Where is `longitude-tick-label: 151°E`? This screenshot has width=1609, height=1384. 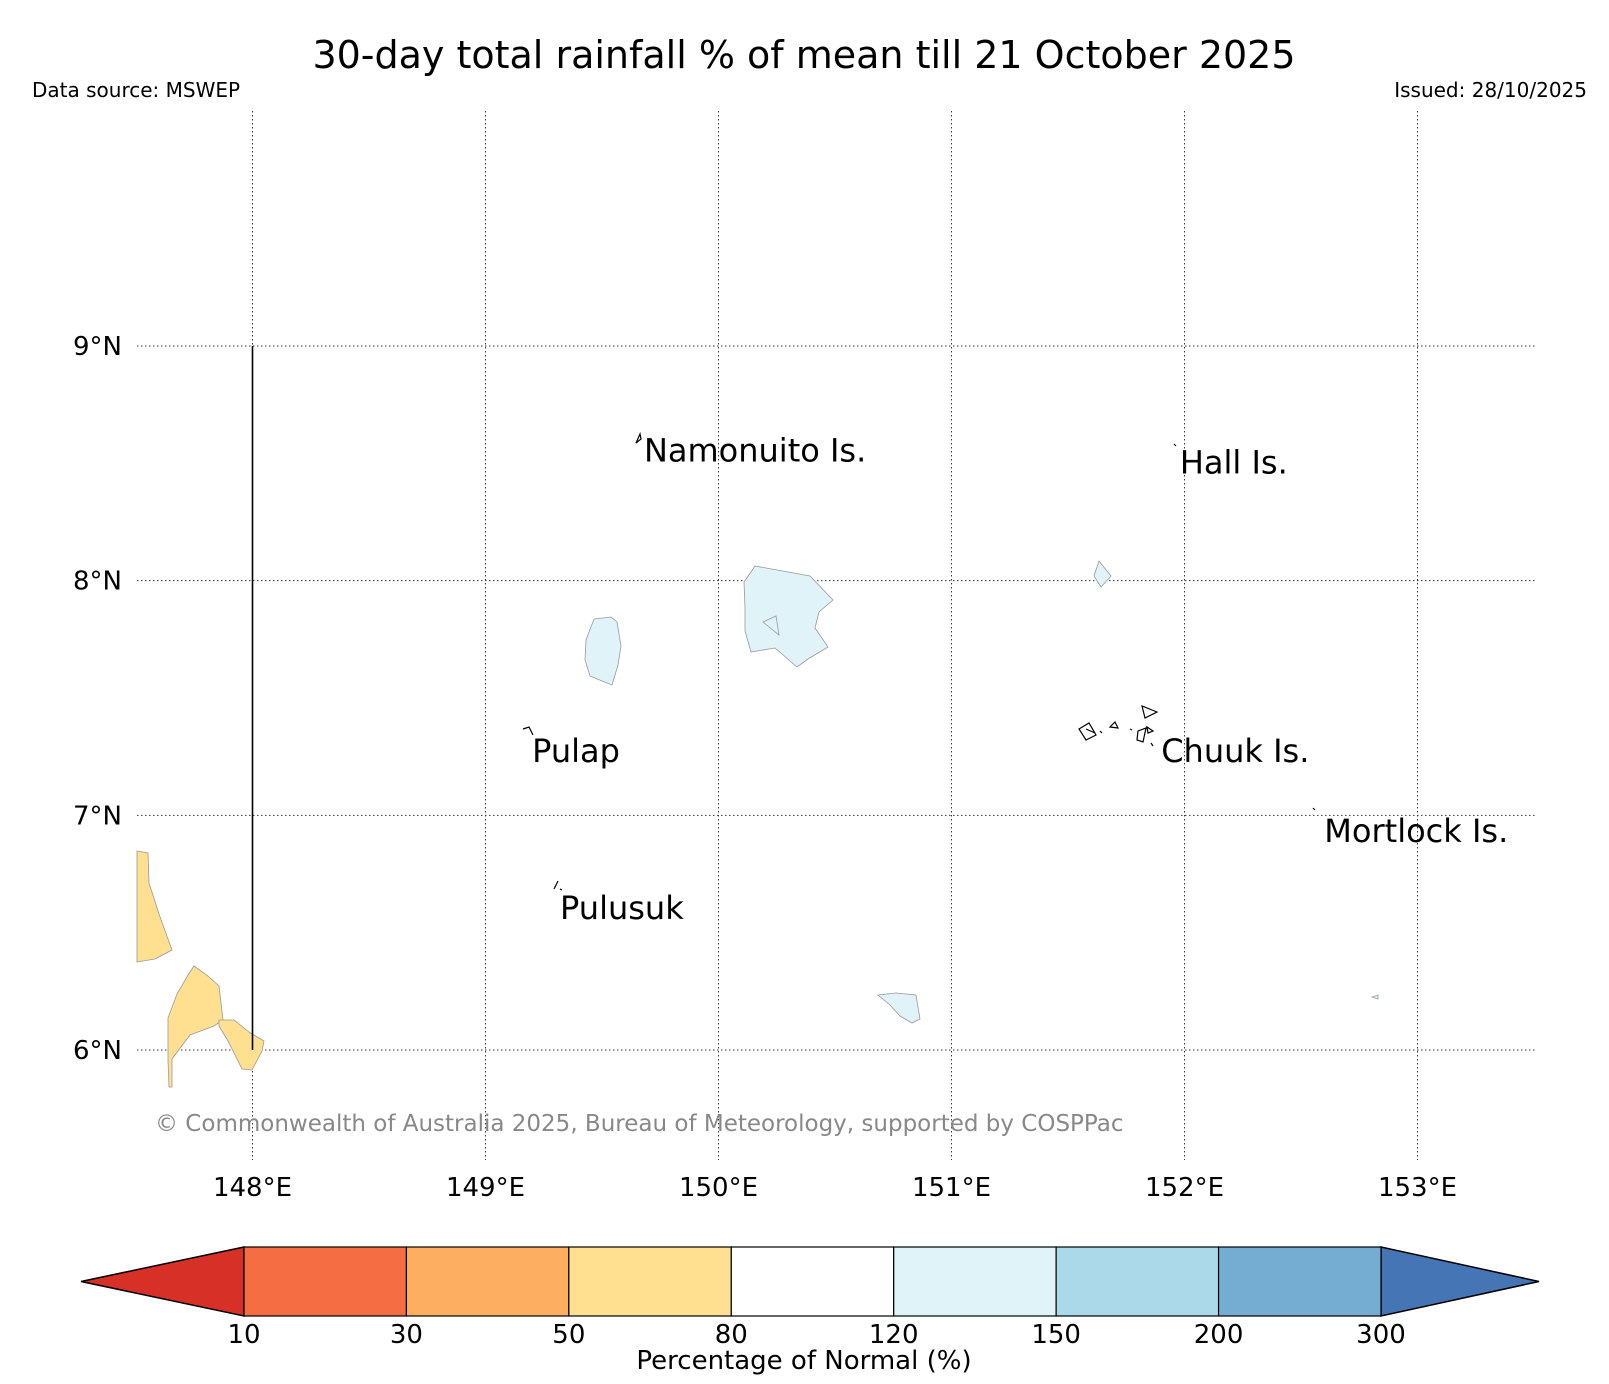 longitude-tick-label: 151°E is located at coordinates (951, 1188).